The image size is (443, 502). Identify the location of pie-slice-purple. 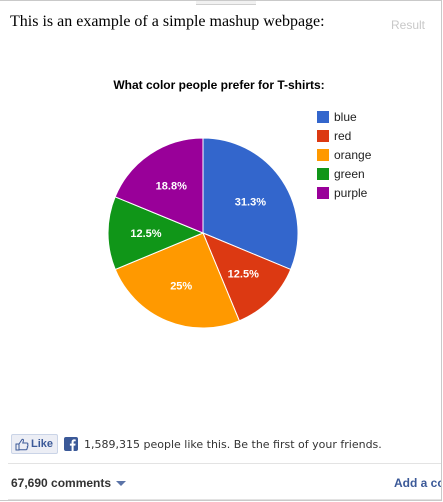
(159, 185).